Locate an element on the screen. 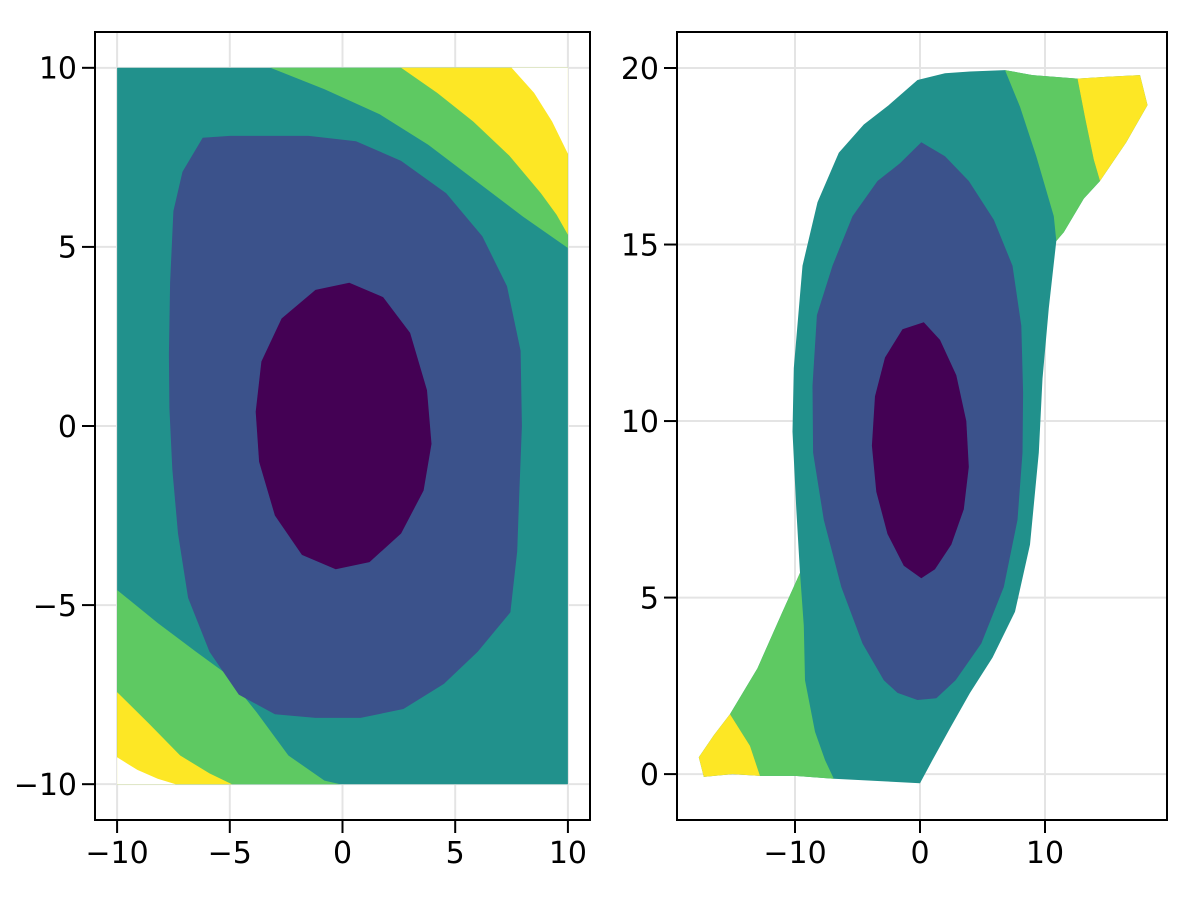  x-tick-label: −5 is located at coordinates (230, 853).